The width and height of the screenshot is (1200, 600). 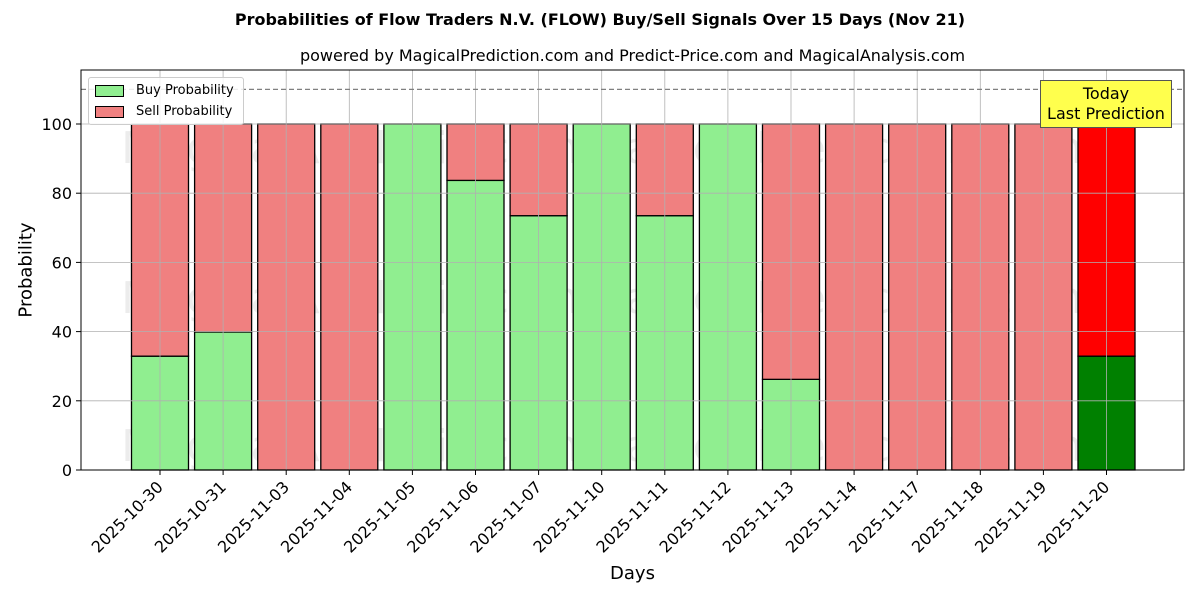 What do you see at coordinates (62, 401) in the screenshot?
I see `y-tick-label: 20` at bounding box center [62, 401].